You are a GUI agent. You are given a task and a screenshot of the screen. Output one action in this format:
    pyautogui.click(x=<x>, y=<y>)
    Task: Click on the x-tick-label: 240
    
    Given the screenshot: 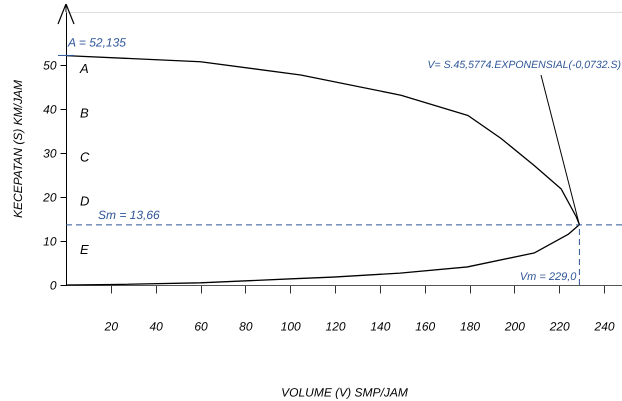 What is the action you would take?
    pyautogui.click(x=604, y=327)
    